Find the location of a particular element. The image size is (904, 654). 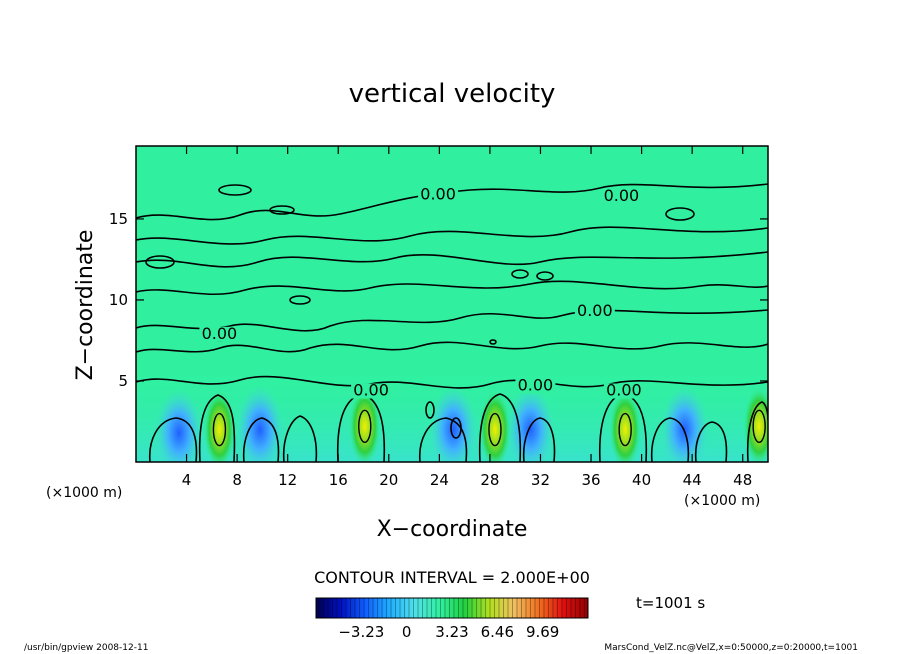

x-axis-title: X−coordinate is located at coordinates (452, 529).